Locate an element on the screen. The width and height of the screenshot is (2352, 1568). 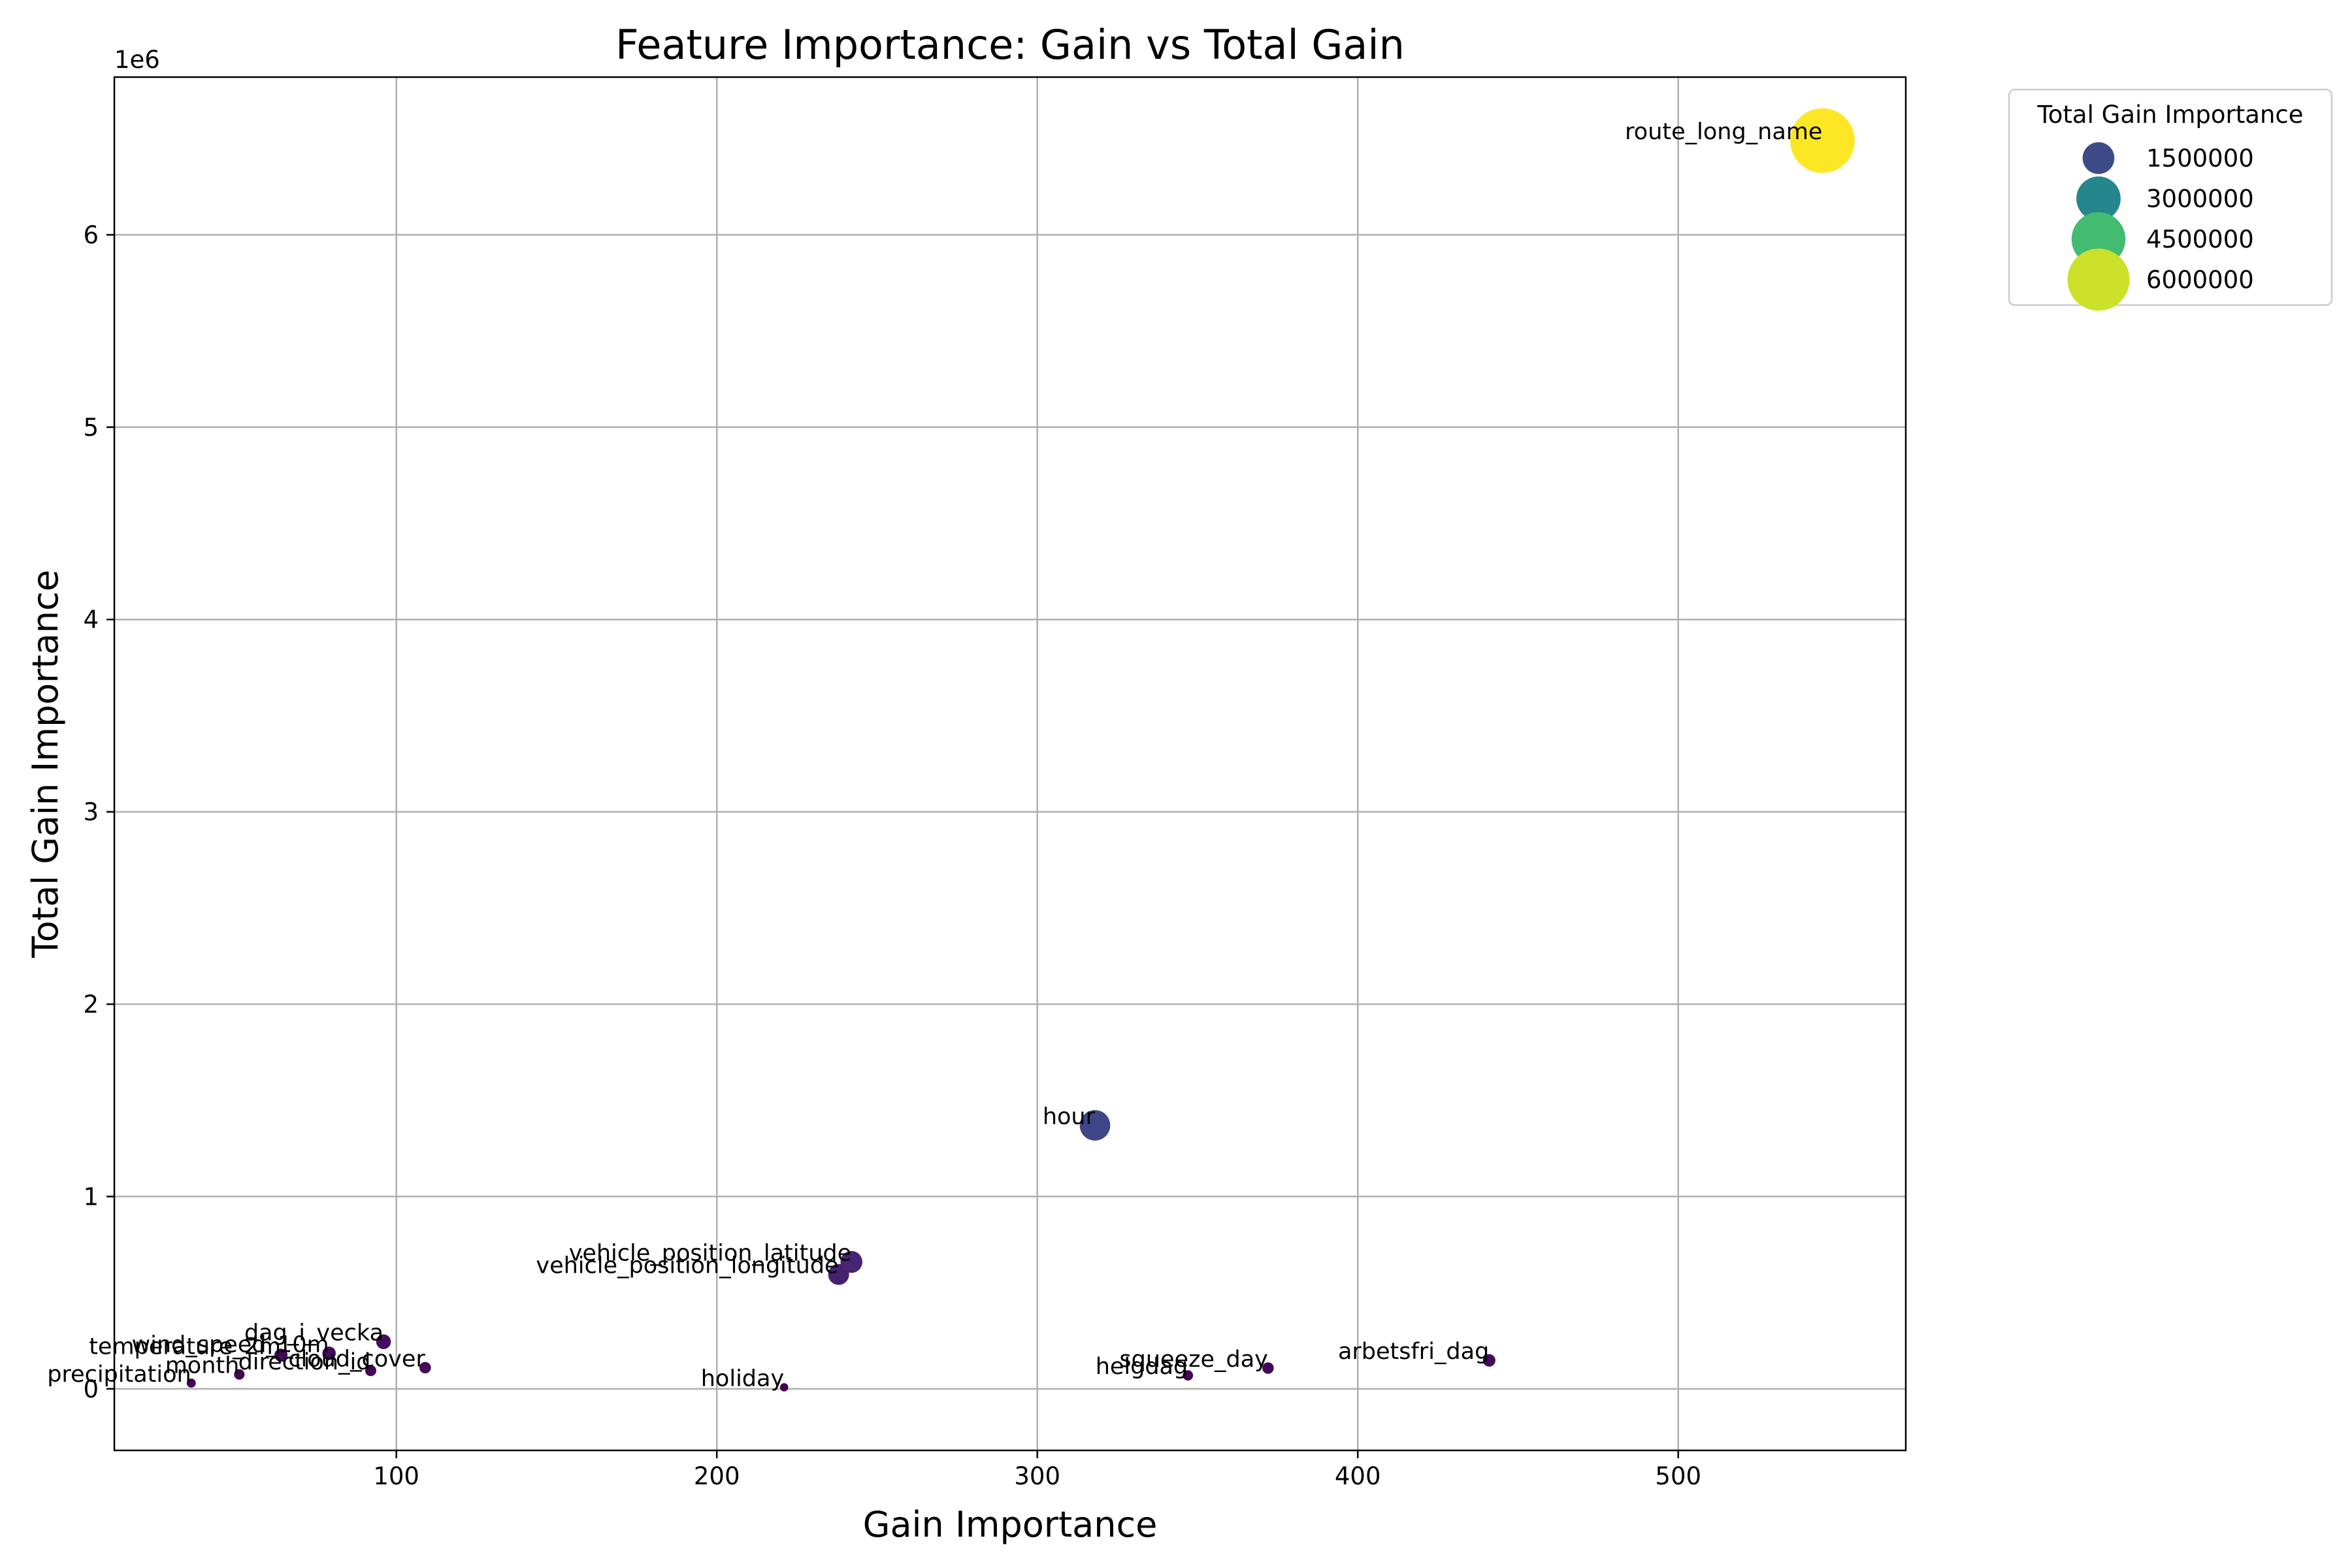
legend-label: 3000000 is located at coordinates (2200, 199).